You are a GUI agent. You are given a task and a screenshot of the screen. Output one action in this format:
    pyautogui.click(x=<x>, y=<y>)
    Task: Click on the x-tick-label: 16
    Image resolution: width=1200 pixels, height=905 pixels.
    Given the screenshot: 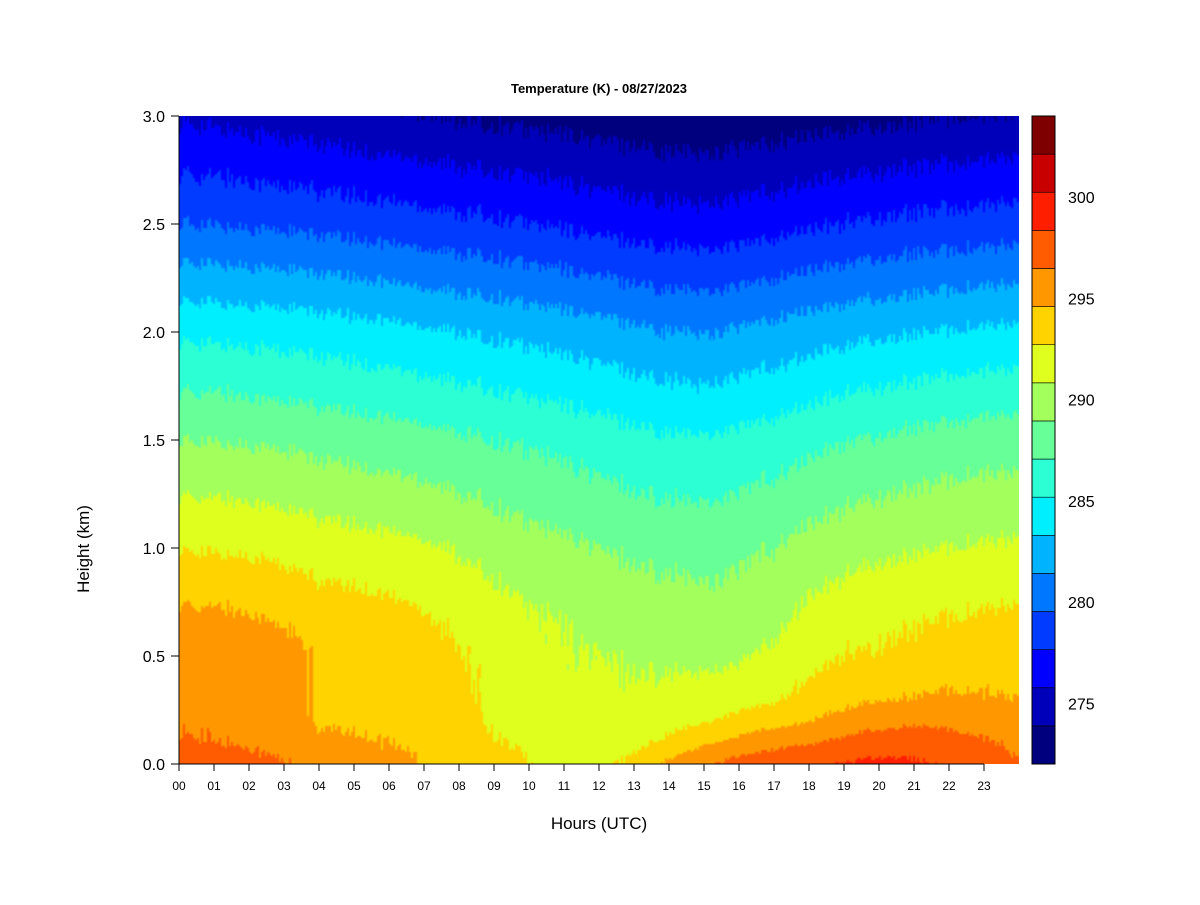 What is the action you would take?
    pyautogui.click(x=739, y=786)
    